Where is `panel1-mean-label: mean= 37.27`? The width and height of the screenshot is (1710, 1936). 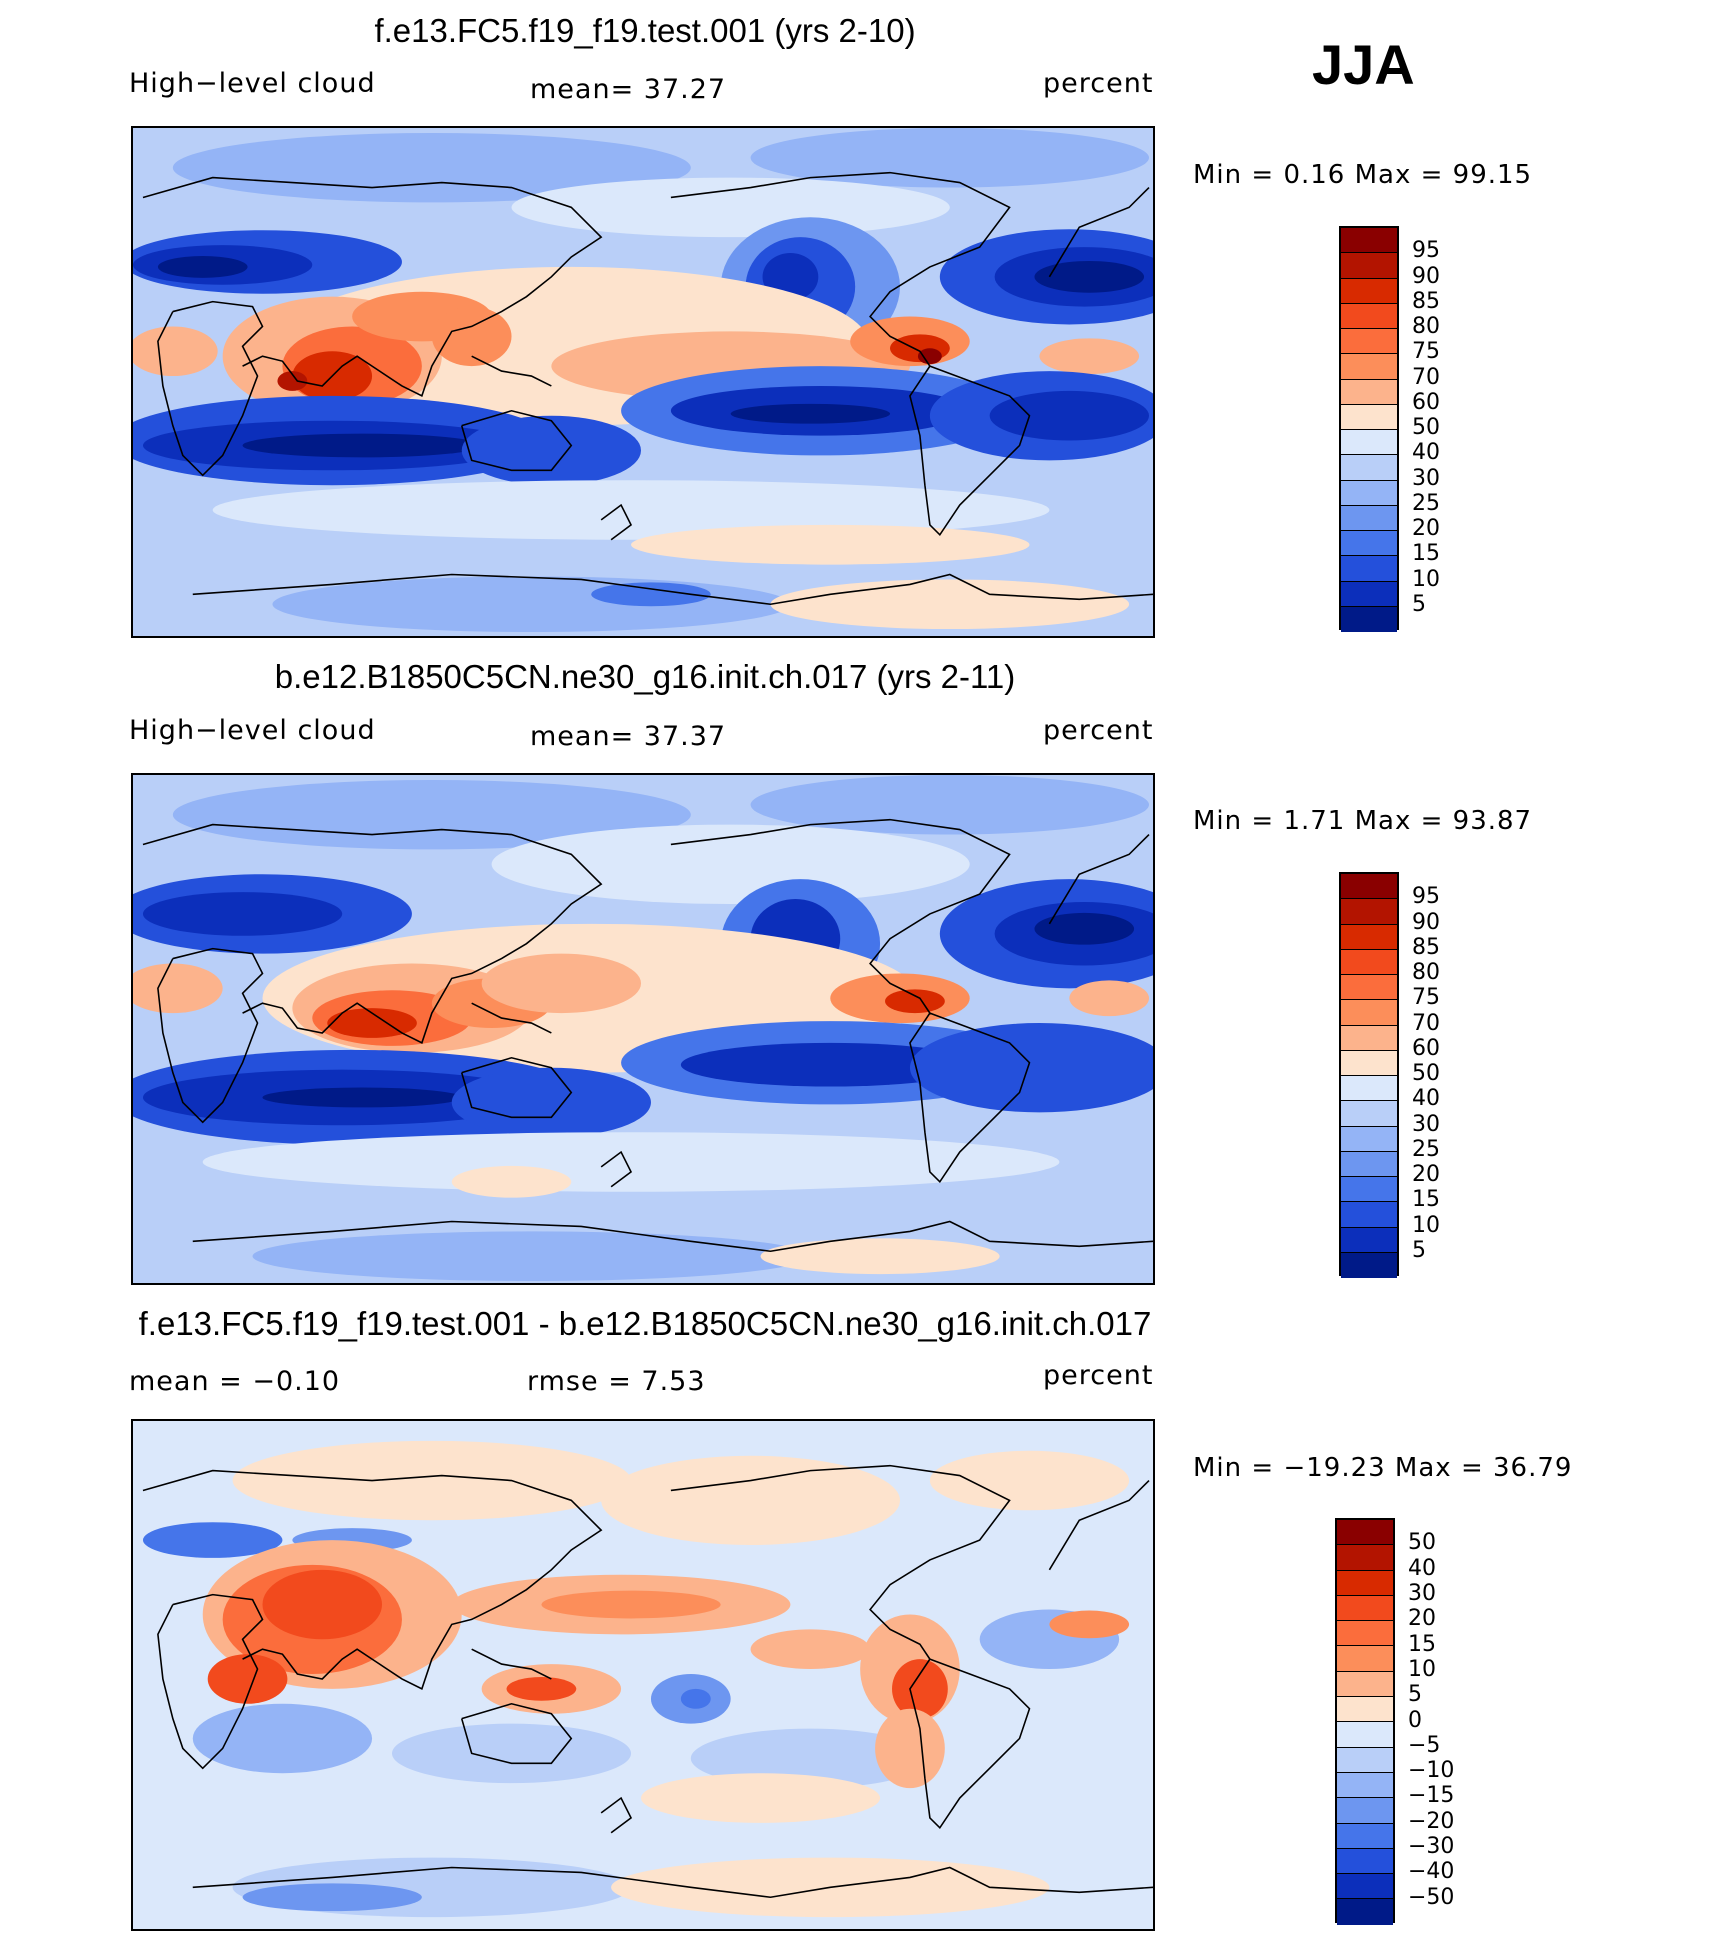 panel1-mean-label: mean= 37.27 is located at coordinates (628, 89).